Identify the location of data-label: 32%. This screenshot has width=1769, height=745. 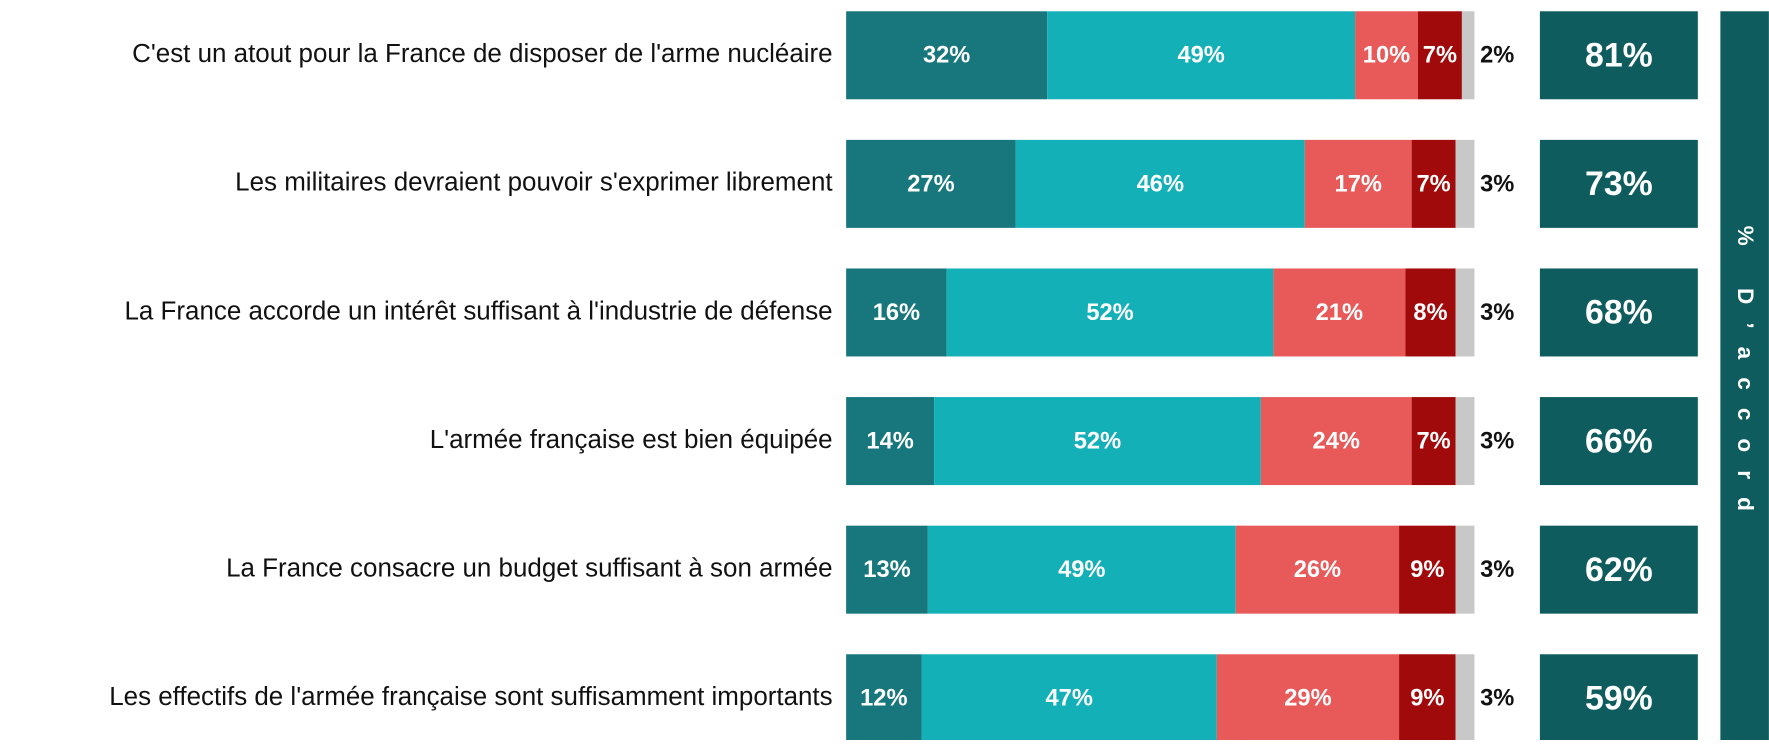
(946, 56).